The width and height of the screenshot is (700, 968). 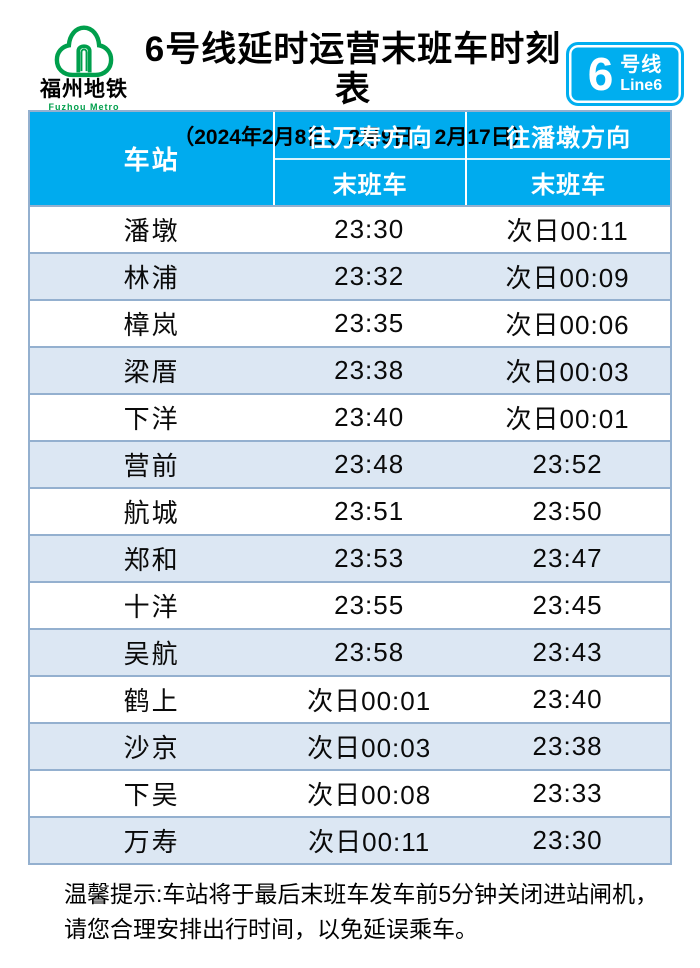 I want to click on time-wanshou: 次日00:11, so click(x=369, y=842).